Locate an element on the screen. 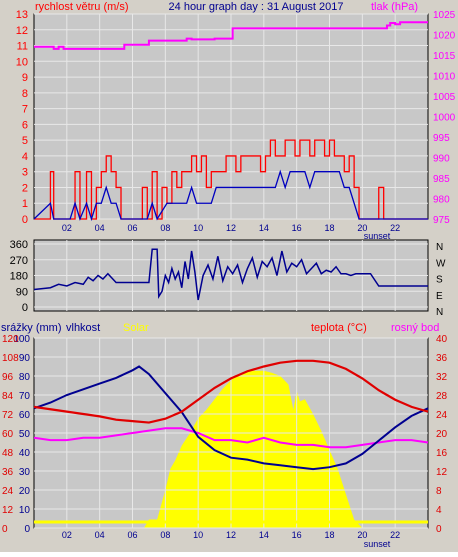 The width and height of the screenshot is (458, 557). humidity-tick-label: 90 is located at coordinates (25, 358).